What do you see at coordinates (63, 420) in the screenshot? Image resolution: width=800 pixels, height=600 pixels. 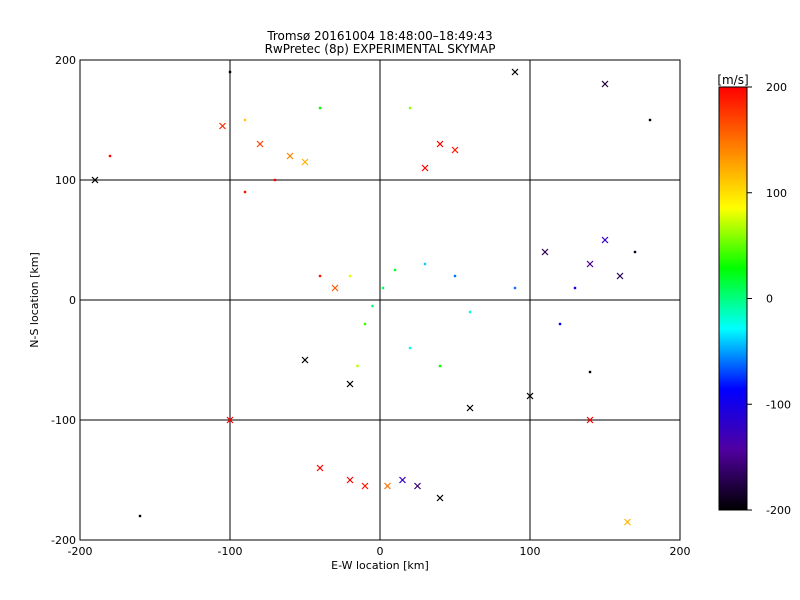 I see `y-tick-label: -100` at bounding box center [63, 420].